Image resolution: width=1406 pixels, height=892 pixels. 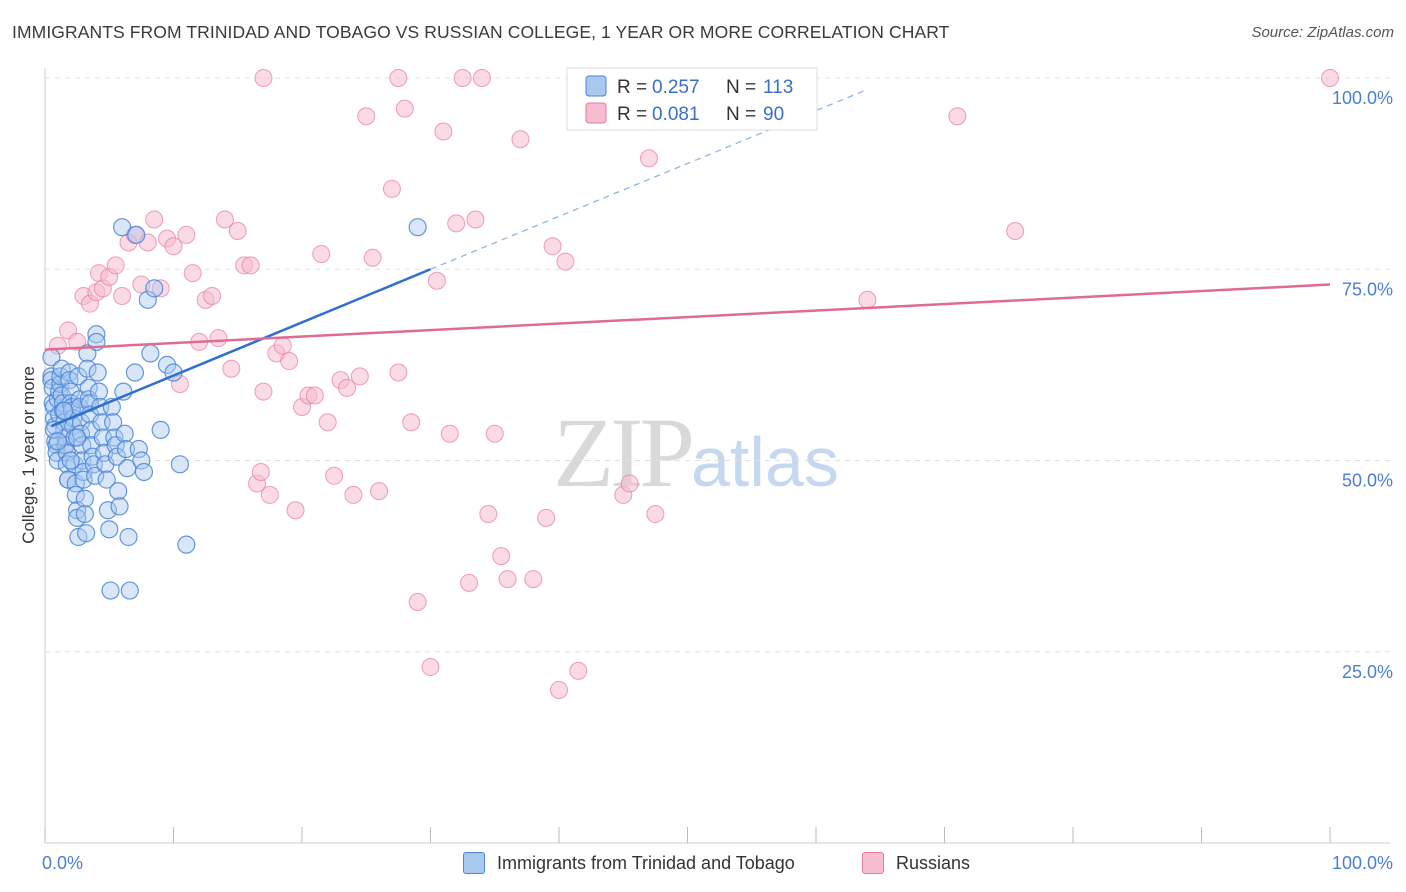 What do you see at coordinates (596, 113) in the screenshot?
I see `legend-swatch-pink` at bounding box center [596, 113].